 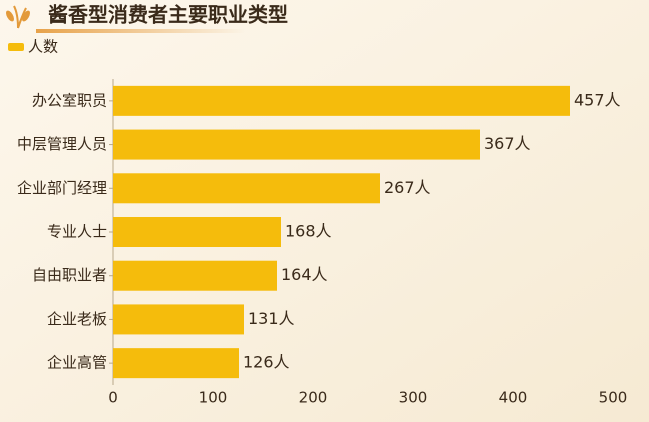 I want to click on y-tick-label: 办公室职员, so click(x=69, y=100).